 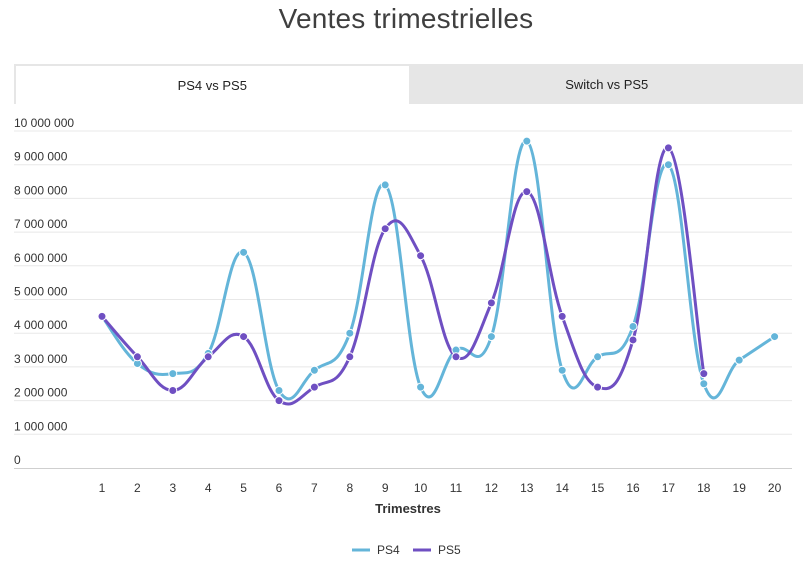 I want to click on y-tick-label: 3 000 000, so click(x=41, y=359).